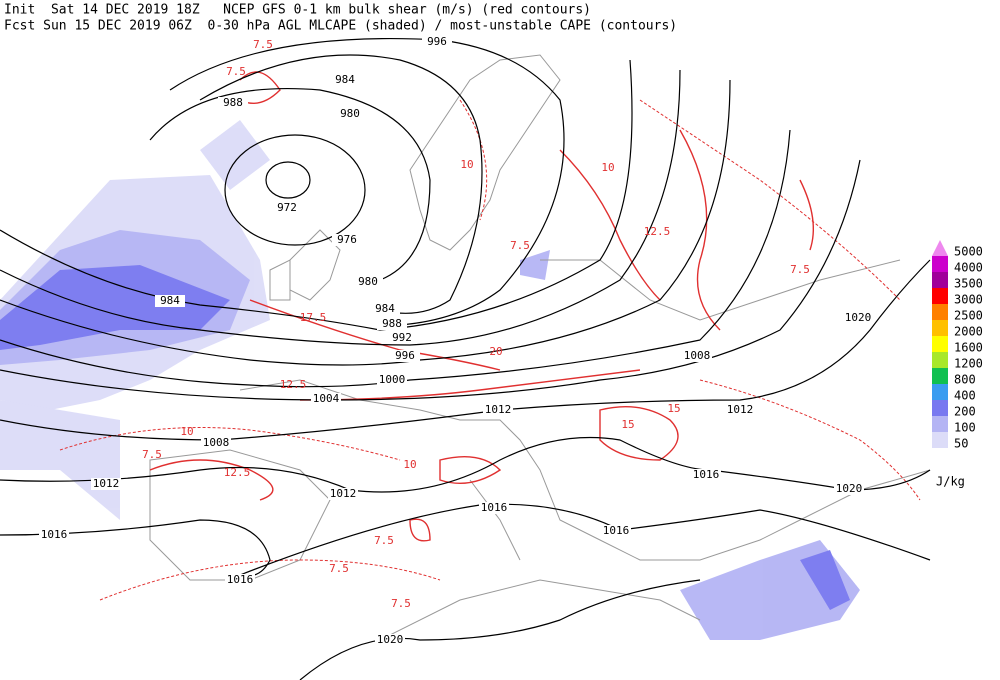  I want to click on isobar-label: 992, so click(402, 337).